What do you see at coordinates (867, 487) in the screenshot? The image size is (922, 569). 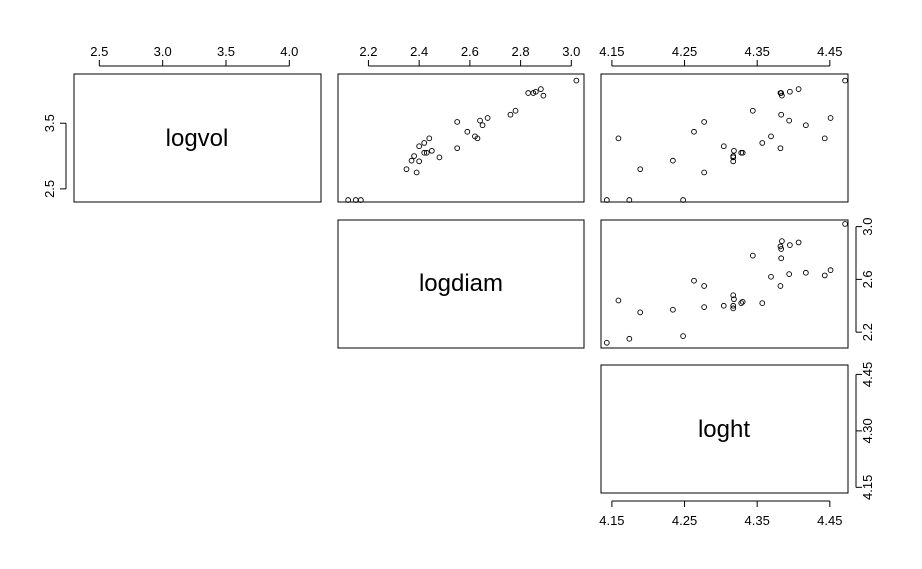 I see `tick-label: 4.15` at bounding box center [867, 487].